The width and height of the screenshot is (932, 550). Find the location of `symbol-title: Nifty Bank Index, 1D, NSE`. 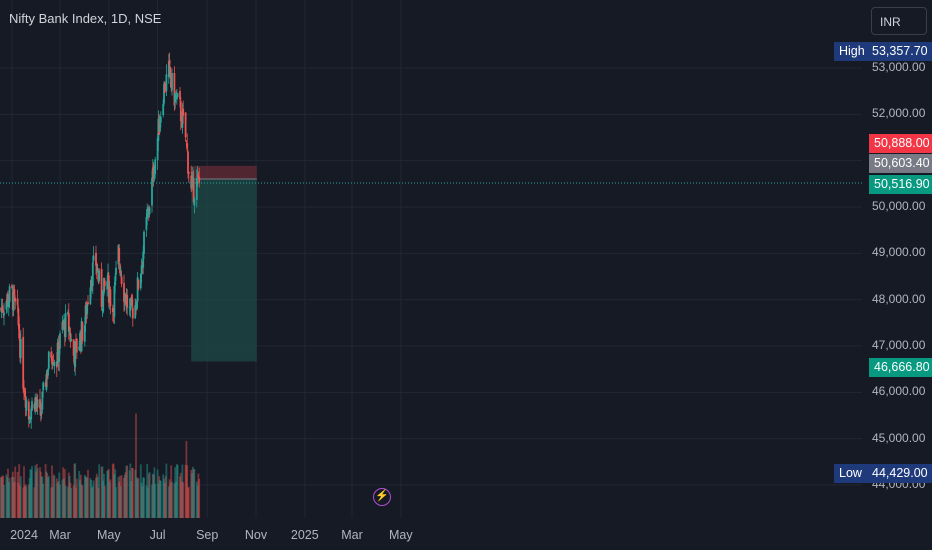

symbol-title: Nifty Bank Index, 1D, NSE is located at coordinates (85, 18).